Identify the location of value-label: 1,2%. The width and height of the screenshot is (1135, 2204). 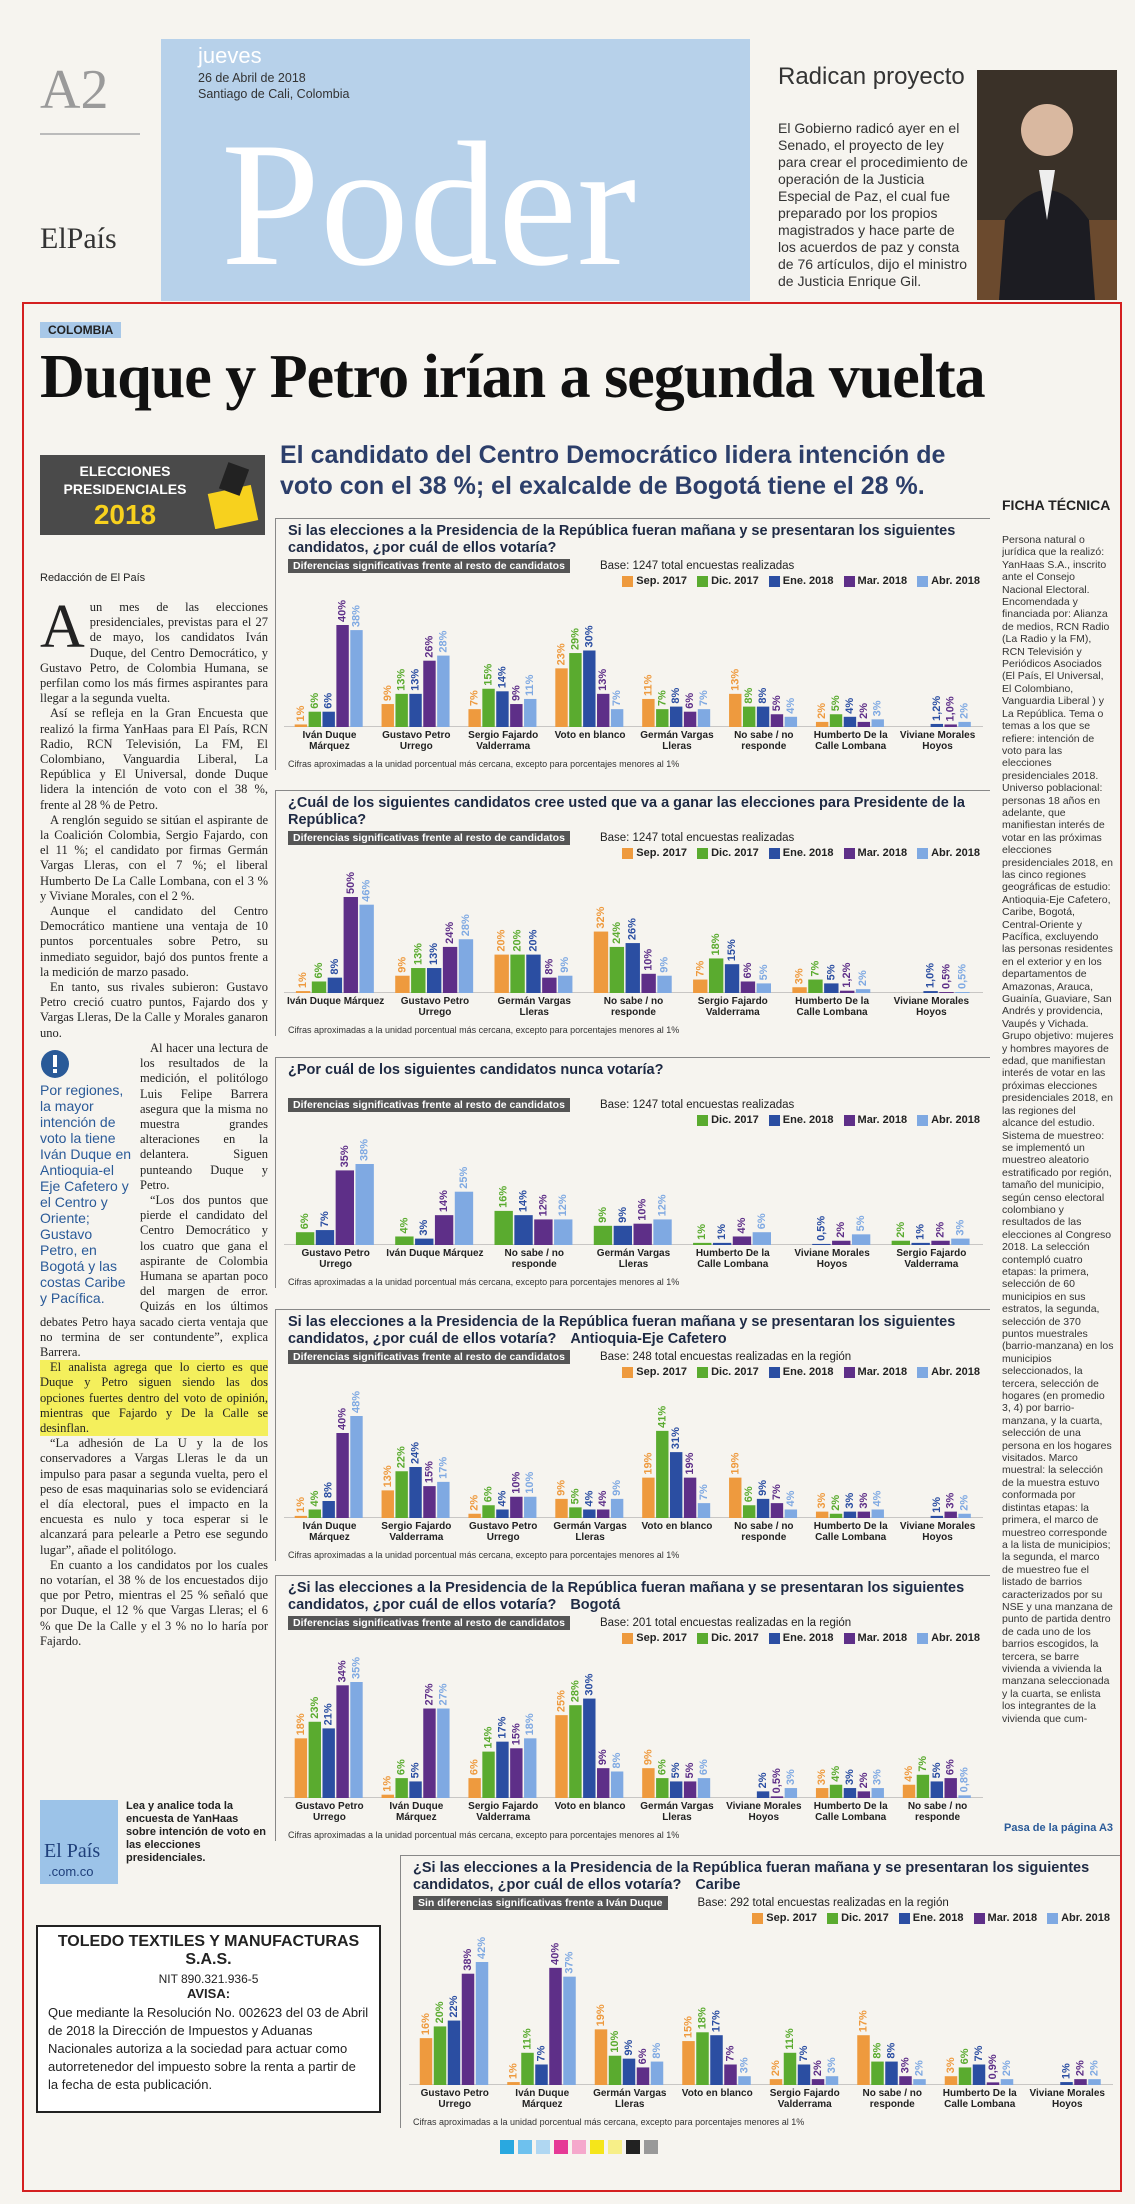
(937, 708).